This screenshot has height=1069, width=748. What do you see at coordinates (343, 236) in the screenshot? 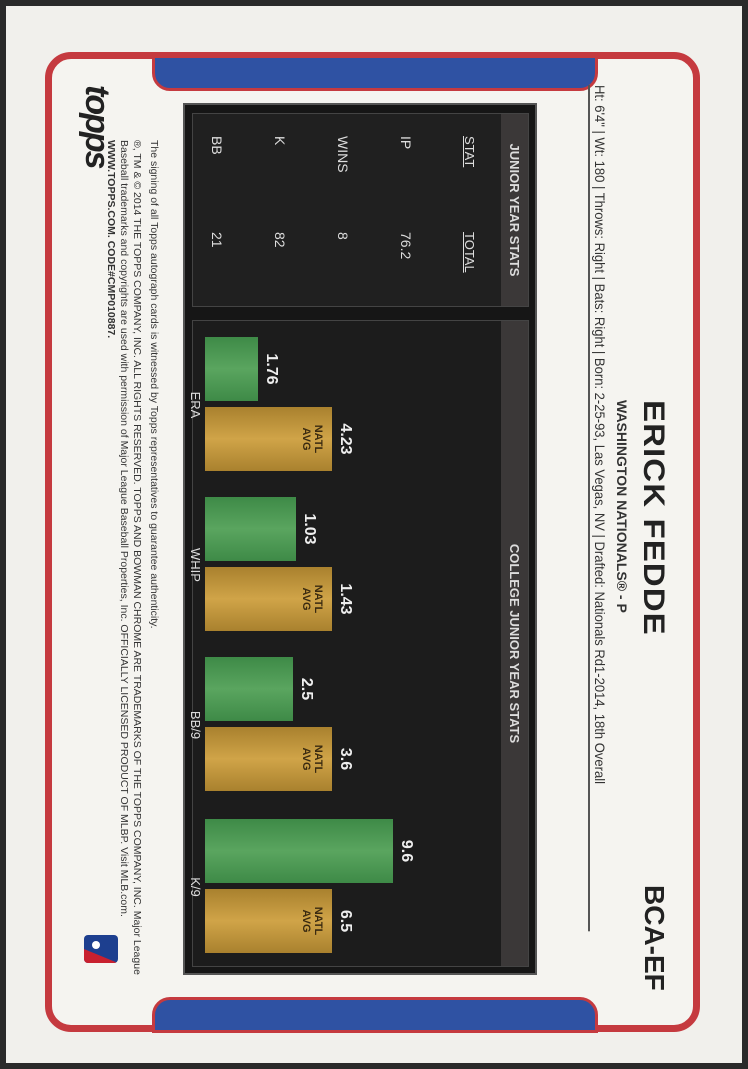
I see `stat-value: 8` at bounding box center [343, 236].